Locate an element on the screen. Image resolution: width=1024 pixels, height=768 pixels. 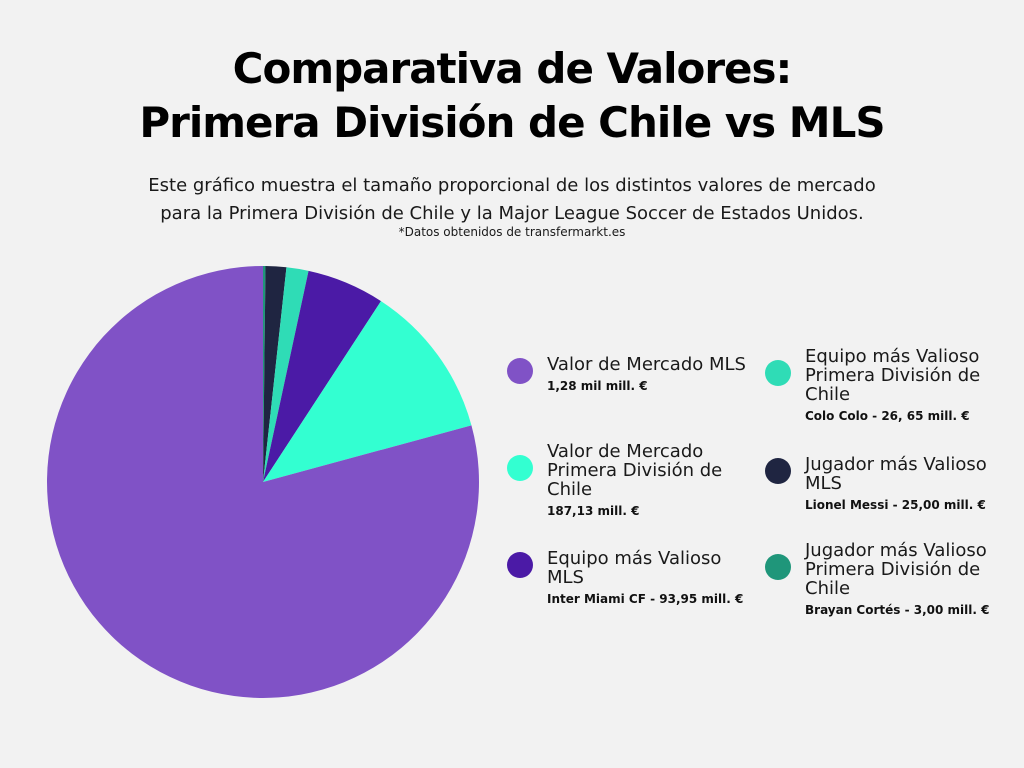
chart-title-line-2: Primera División de Chile vs MLS is located at coordinates (512, 122).